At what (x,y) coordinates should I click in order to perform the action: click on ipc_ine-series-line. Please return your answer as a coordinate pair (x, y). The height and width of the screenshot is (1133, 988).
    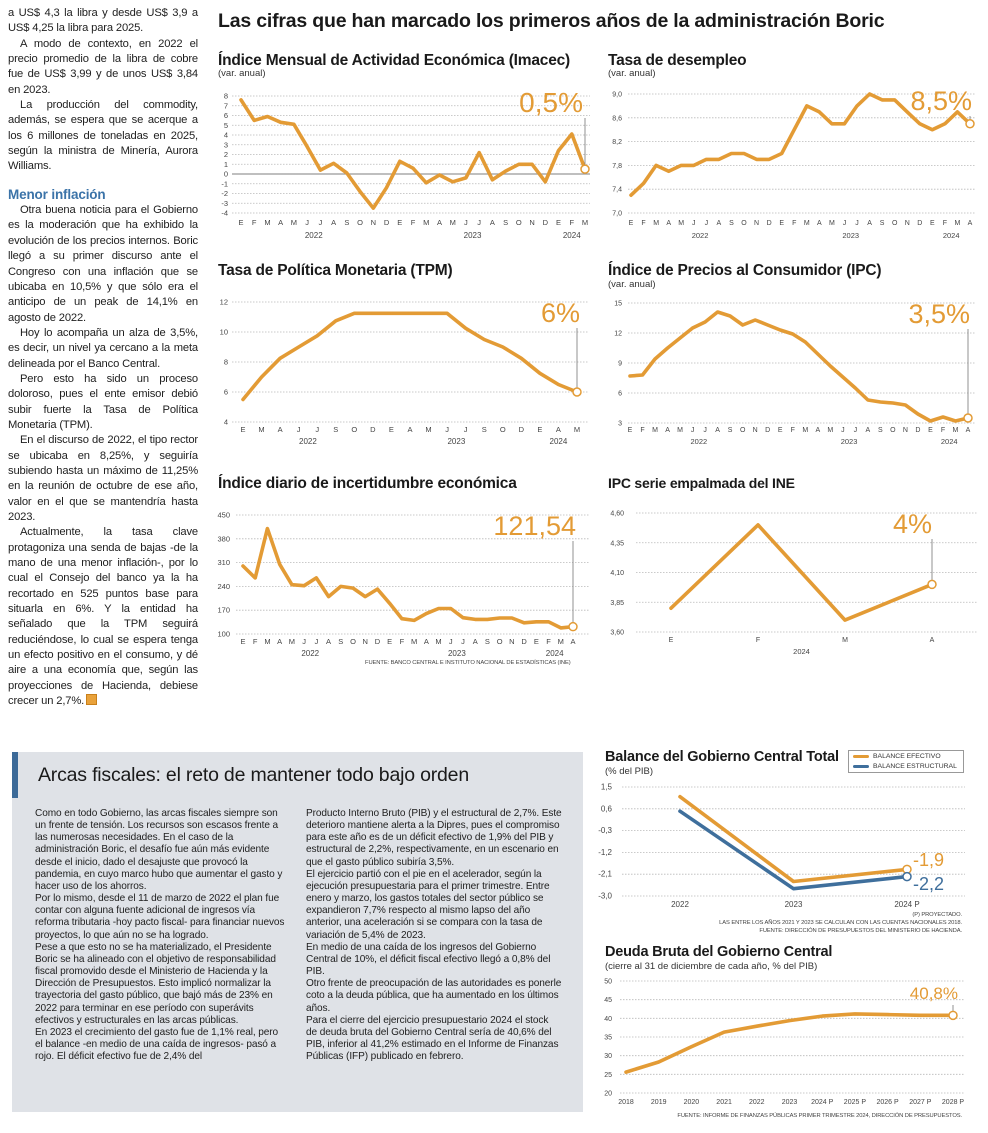
    Looking at the image, I should click on (801, 572).